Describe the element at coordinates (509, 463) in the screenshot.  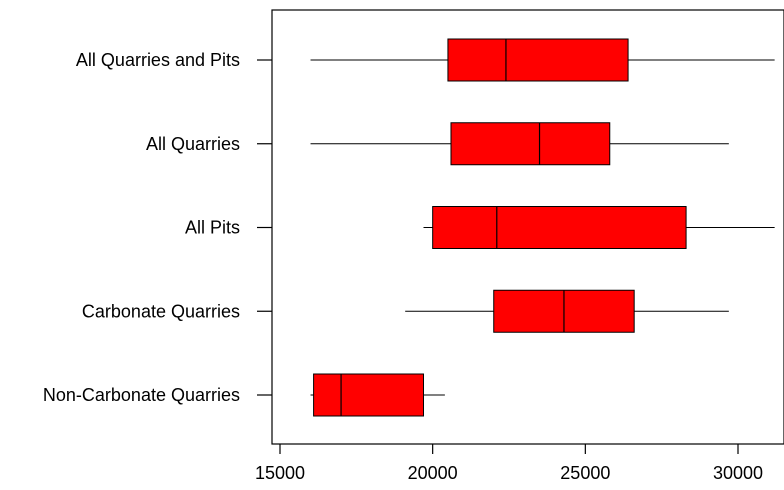
I see `x-axis: 15000 20000 25000 30000` at that location.